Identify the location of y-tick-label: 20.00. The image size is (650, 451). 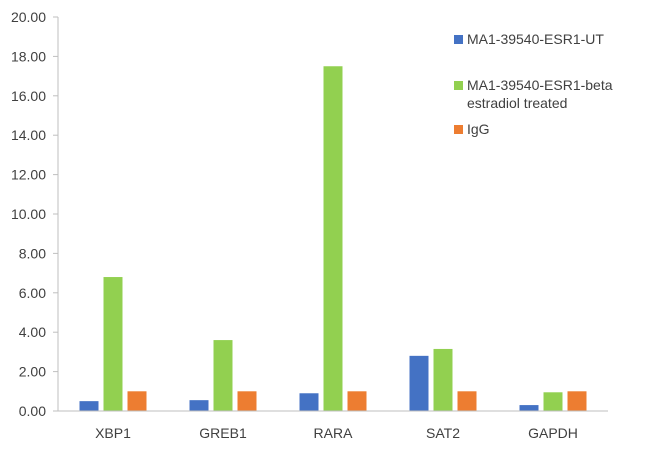
(28, 17).